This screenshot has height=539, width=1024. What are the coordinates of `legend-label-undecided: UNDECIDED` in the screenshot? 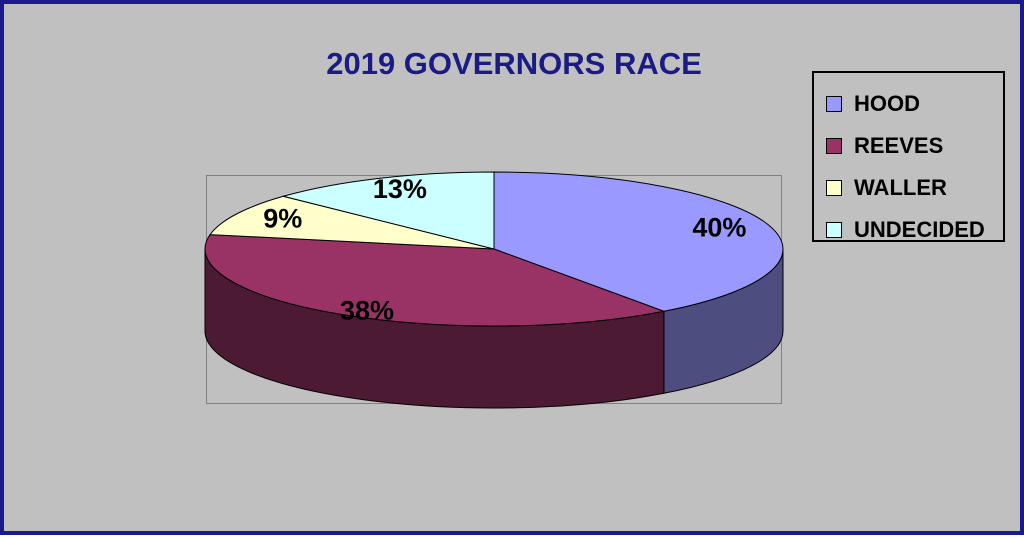 It's located at (919, 229).